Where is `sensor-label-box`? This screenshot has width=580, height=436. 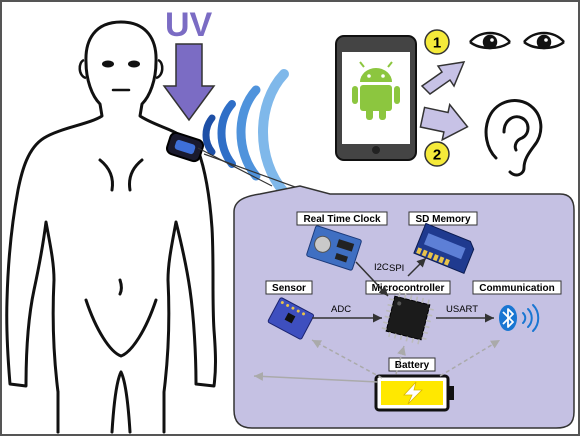
sensor-label-box is located at coordinates (289, 287).